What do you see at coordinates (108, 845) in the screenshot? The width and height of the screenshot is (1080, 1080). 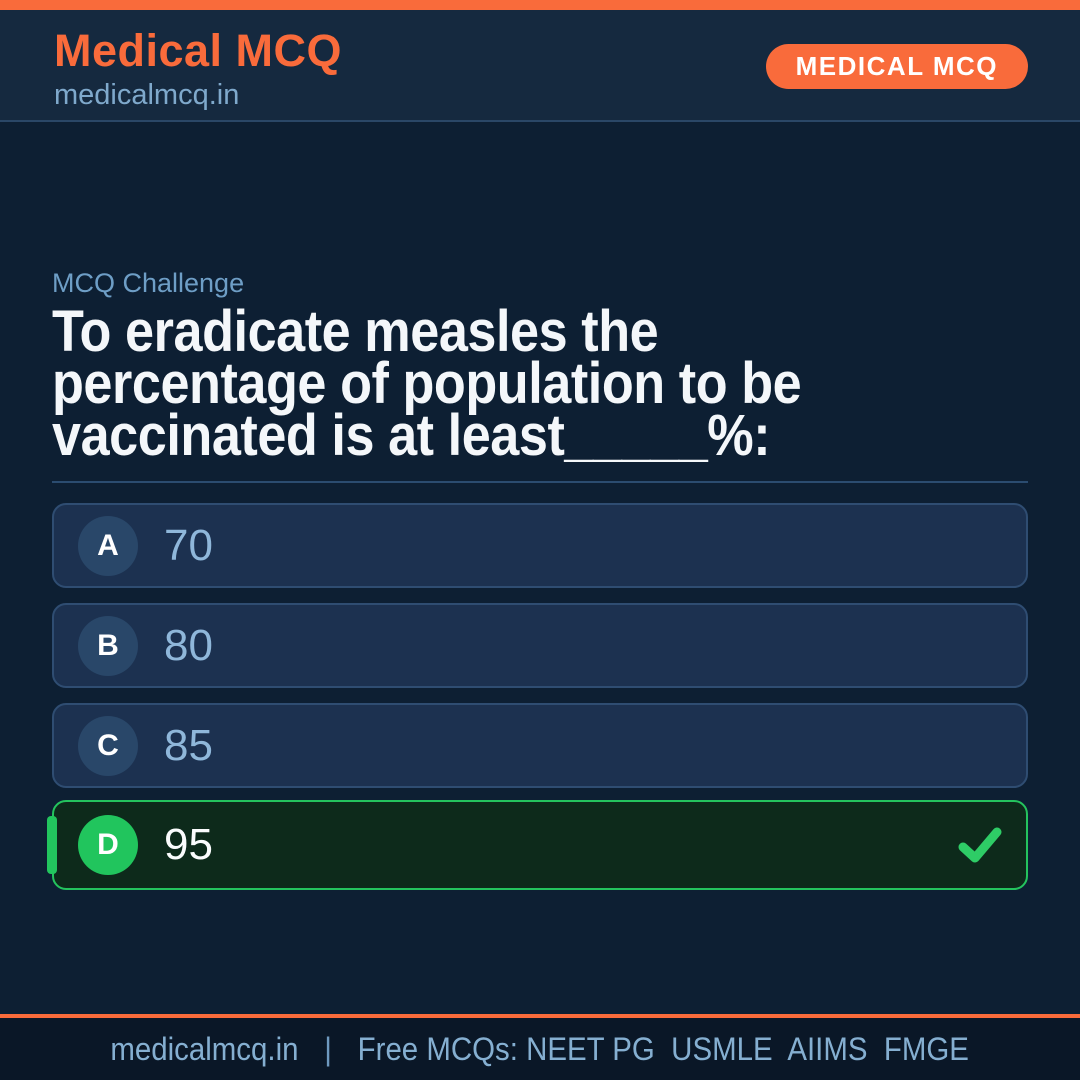 I see `option-letter-badge: D` at bounding box center [108, 845].